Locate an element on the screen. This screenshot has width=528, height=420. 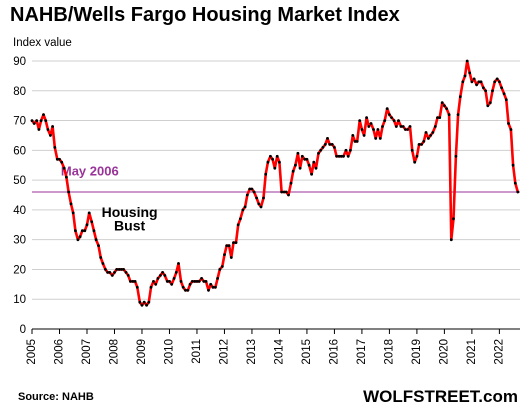
x-tick-label-2018: 2018 is located at coordinates (389, 352).